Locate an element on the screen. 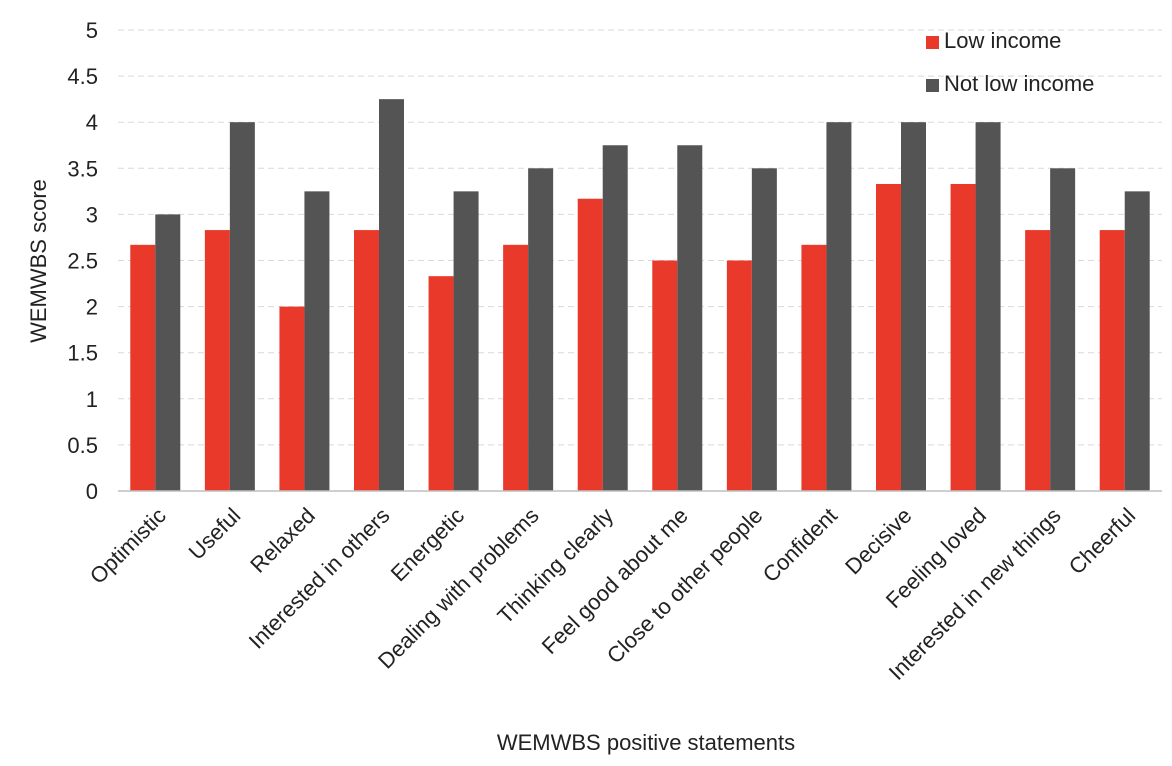 The width and height of the screenshot is (1172, 766). x-category-label: Optimistic is located at coordinates (128, 546).